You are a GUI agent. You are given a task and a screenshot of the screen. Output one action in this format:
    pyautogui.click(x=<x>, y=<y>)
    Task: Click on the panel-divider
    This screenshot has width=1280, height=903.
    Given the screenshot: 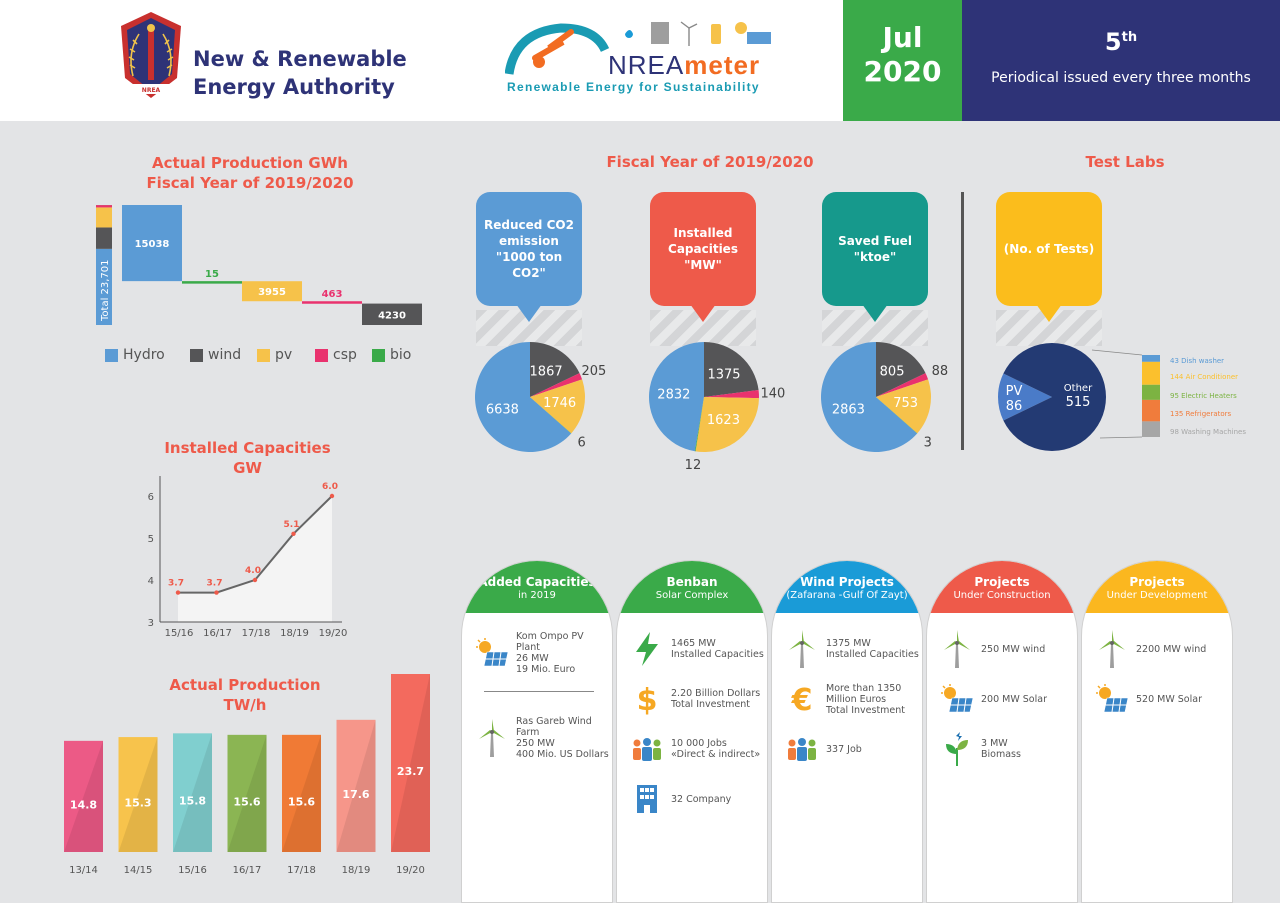 What is the action you would take?
    pyautogui.click(x=539, y=691)
    